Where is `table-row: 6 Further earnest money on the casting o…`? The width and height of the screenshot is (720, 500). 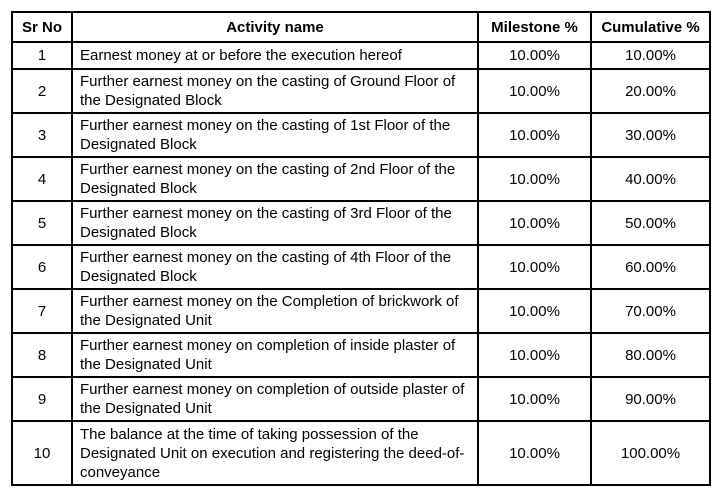 table-row: 6 Further earnest money on the casting o… is located at coordinates (361, 267).